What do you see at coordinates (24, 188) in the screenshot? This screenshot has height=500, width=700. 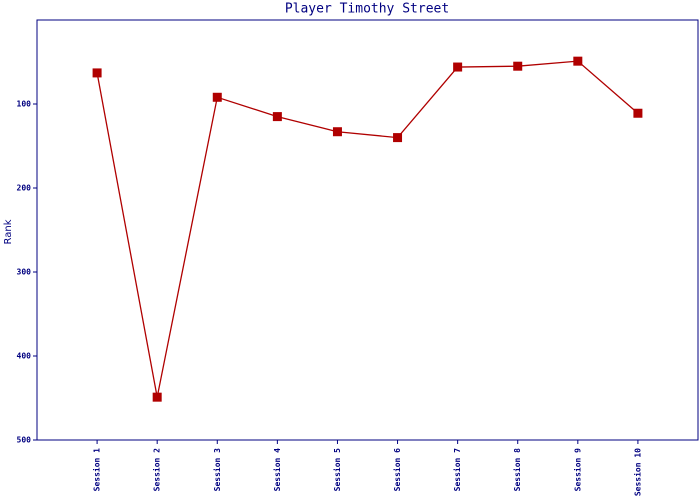 I see `y-tick-label: 200` at bounding box center [24, 188].